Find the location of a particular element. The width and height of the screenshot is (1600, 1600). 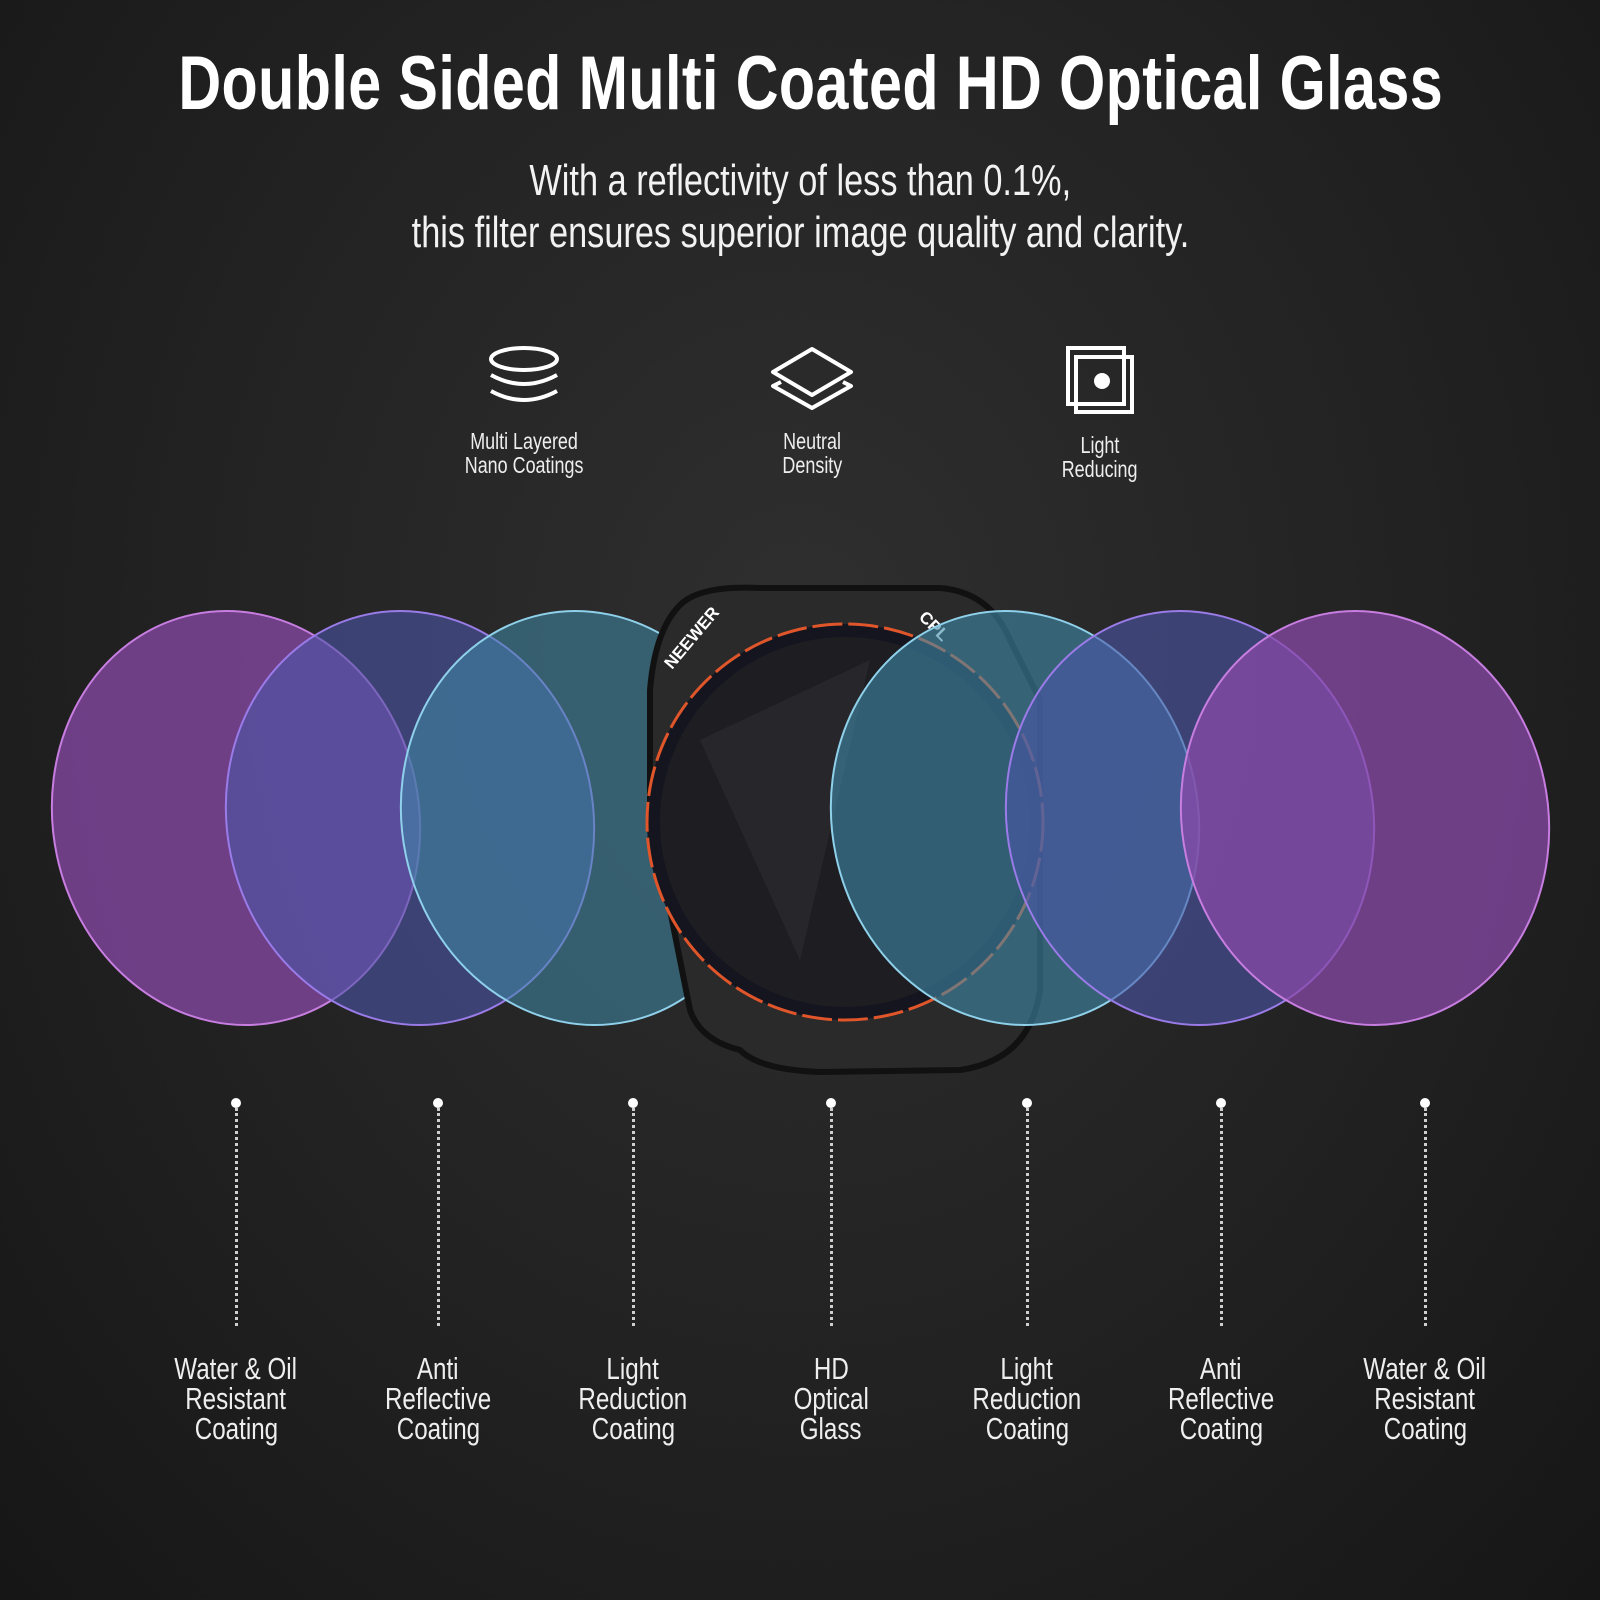

callout-hd-optical-glass: HD Optical Glass is located at coordinates (831, 1271).